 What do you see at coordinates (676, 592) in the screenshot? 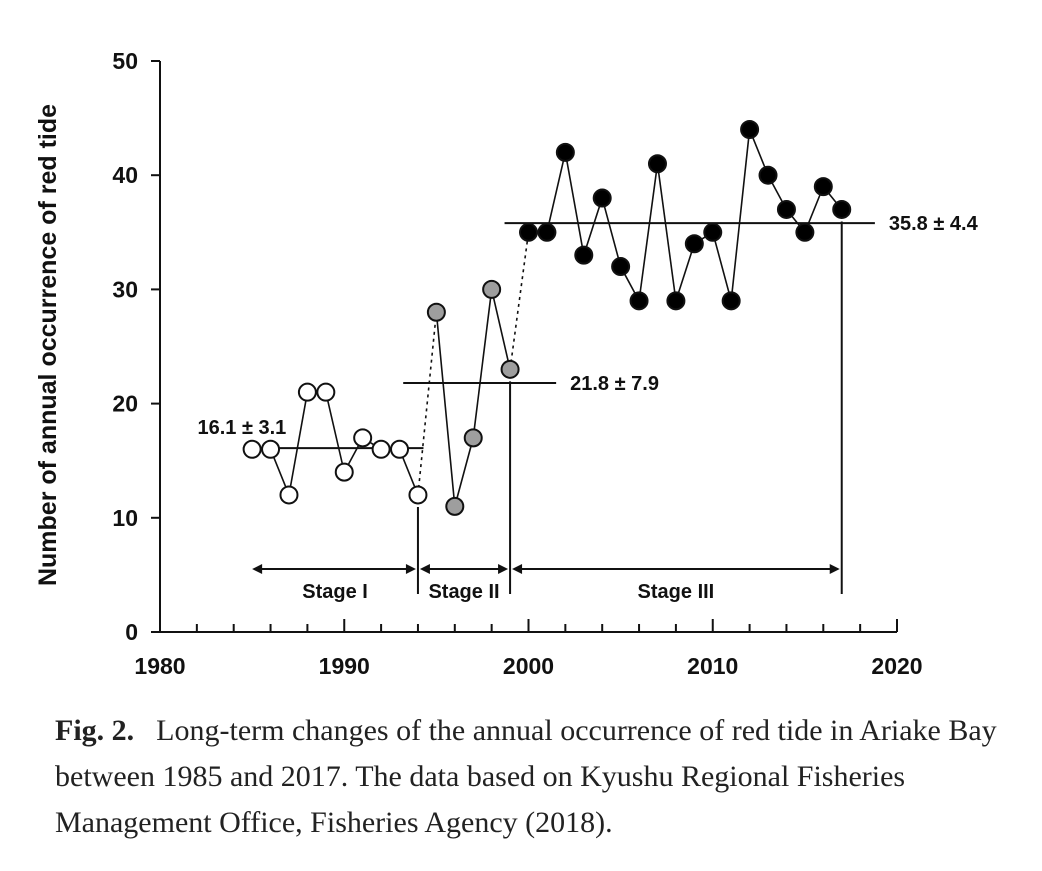
I see `stage-label: Stage III` at bounding box center [676, 592].